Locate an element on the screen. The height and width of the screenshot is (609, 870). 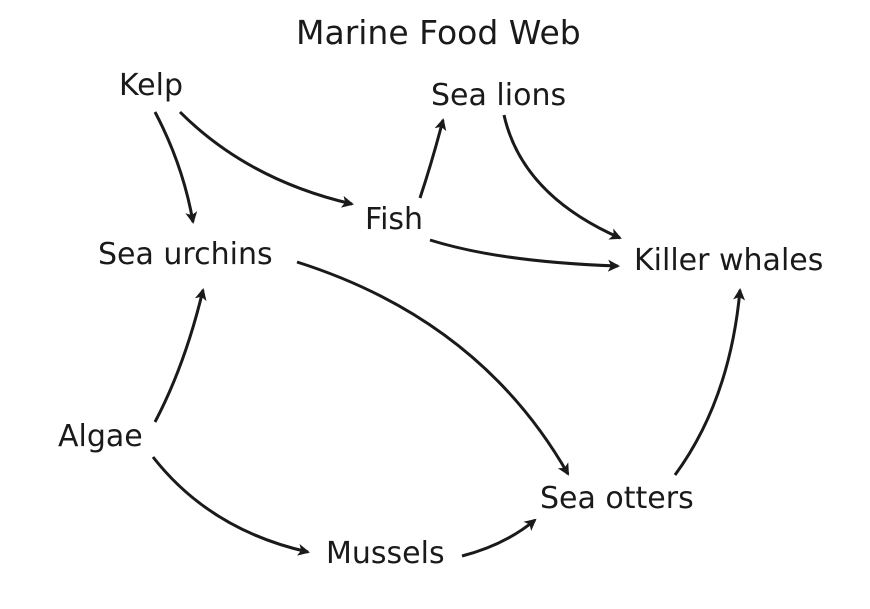
node-sea-otters: Sea otters is located at coordinates (617, 498).